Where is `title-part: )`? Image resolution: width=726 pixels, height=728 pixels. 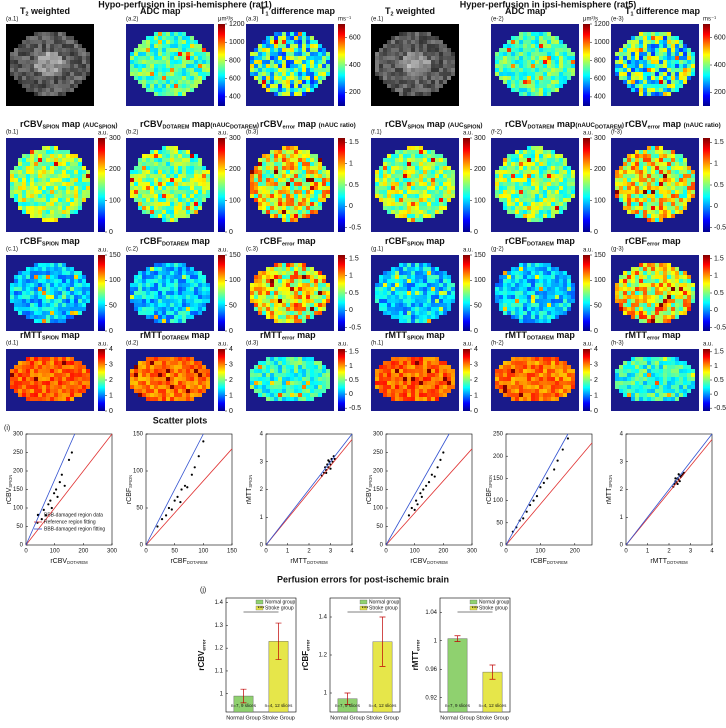
title-part: ) is located at coordinates (258, 125).